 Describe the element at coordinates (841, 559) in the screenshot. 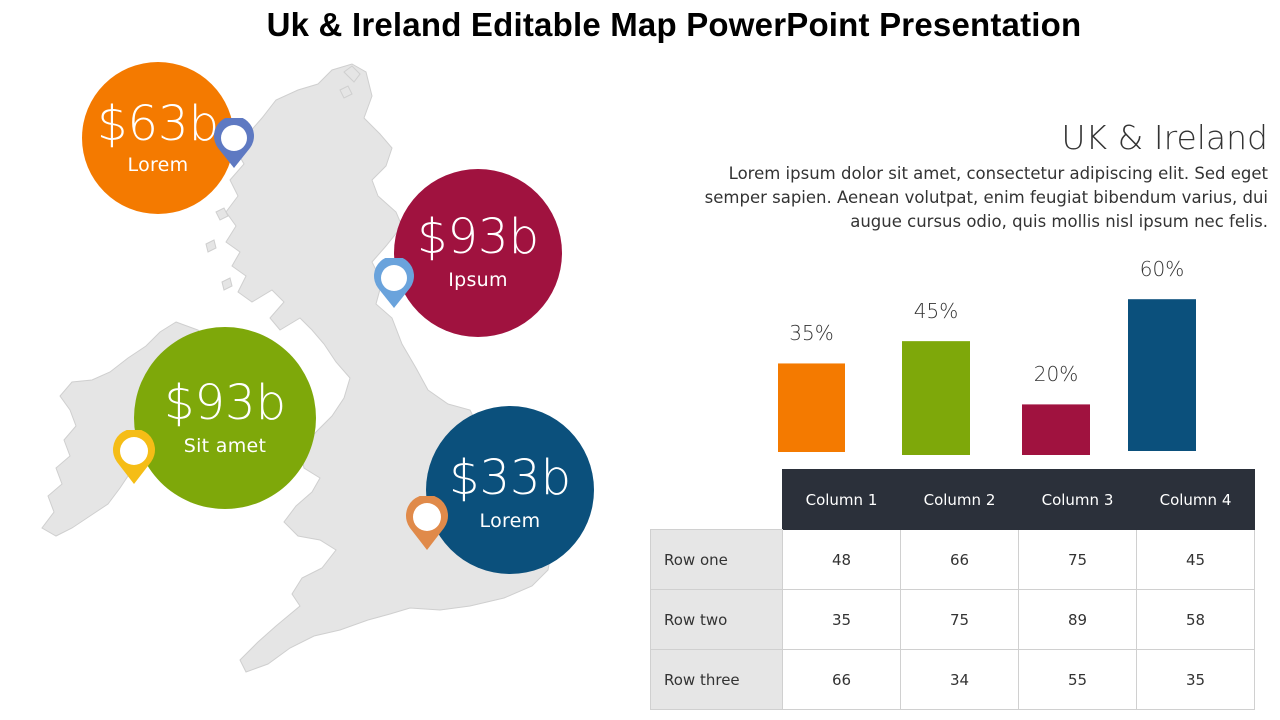

I see `table-cell: 48` at that location.